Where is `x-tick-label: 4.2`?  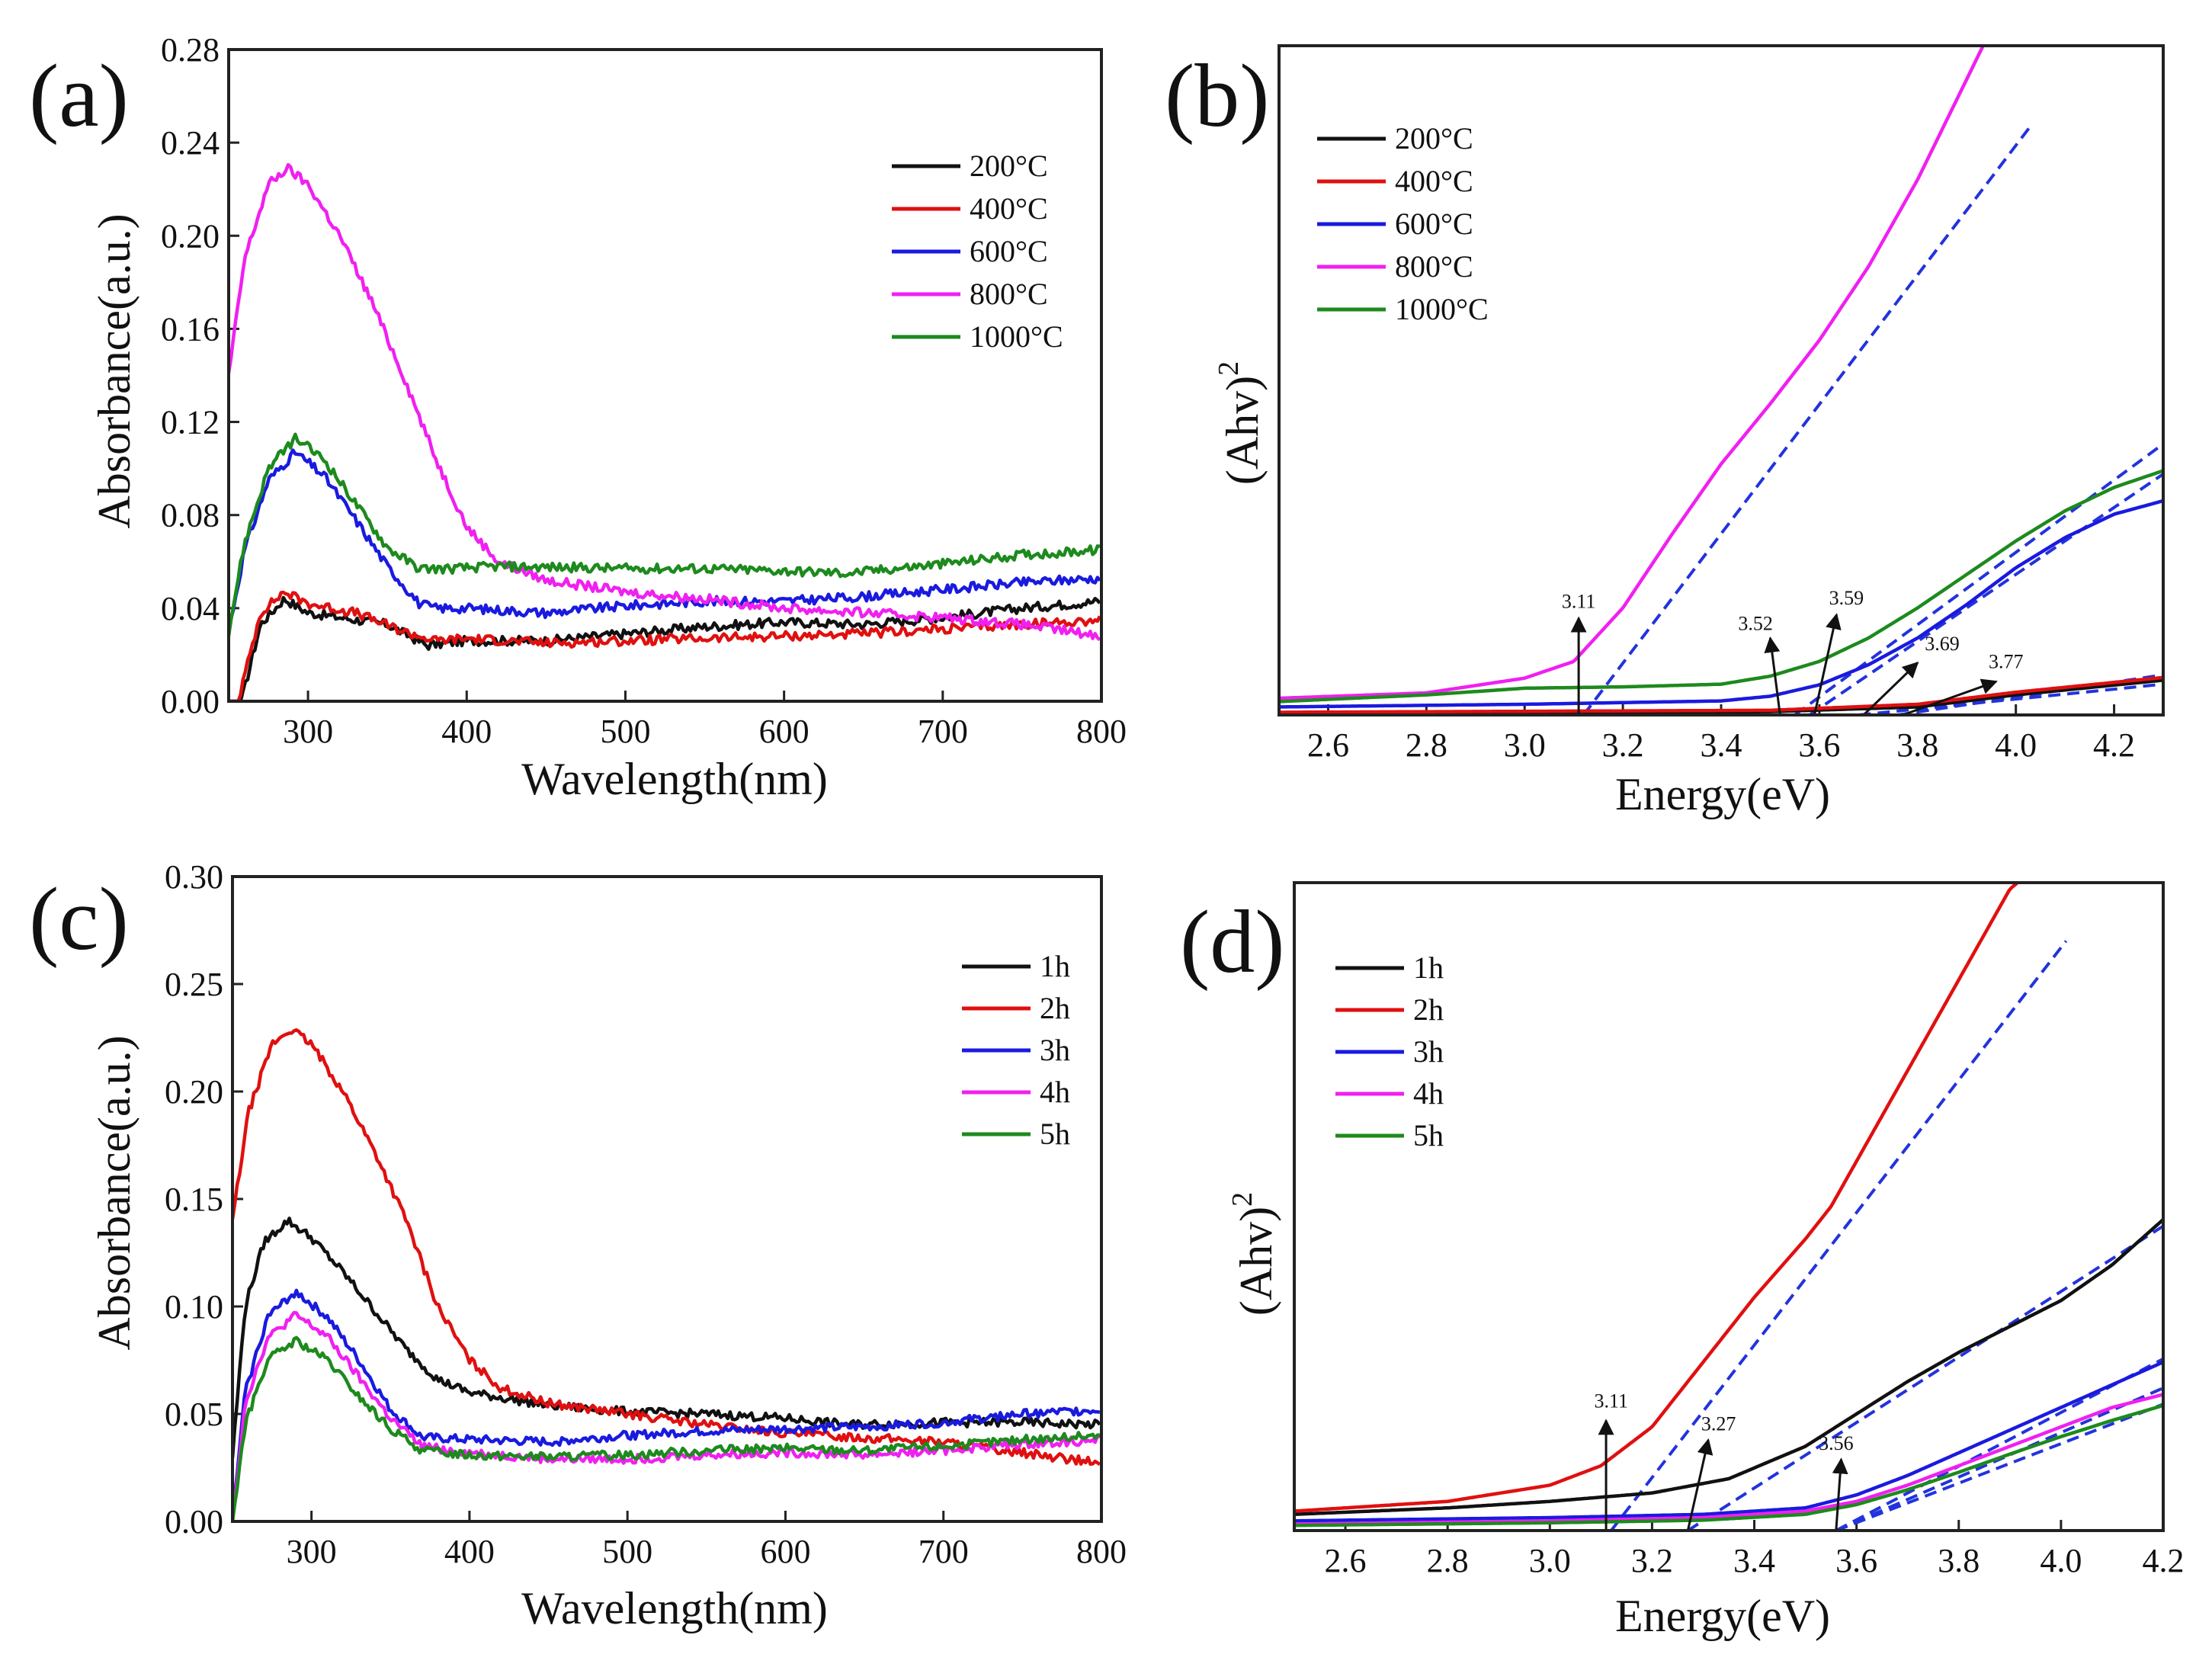 x-tick-label: 4.2 is located at coordinates (2114, 745).